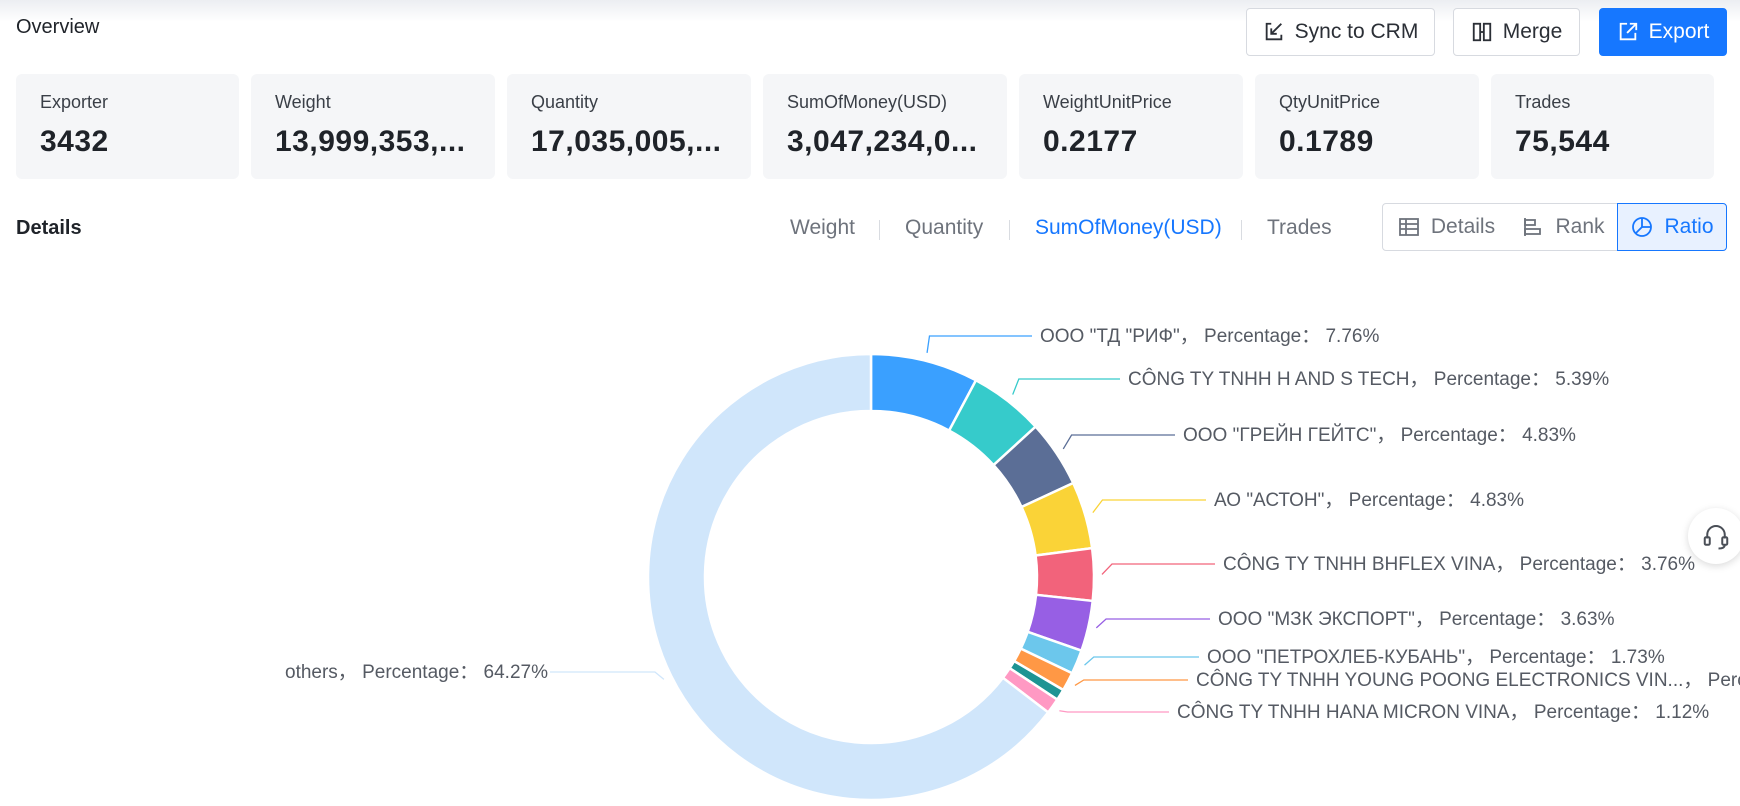  I want to click on export-button: Export, so click(1663, 32).